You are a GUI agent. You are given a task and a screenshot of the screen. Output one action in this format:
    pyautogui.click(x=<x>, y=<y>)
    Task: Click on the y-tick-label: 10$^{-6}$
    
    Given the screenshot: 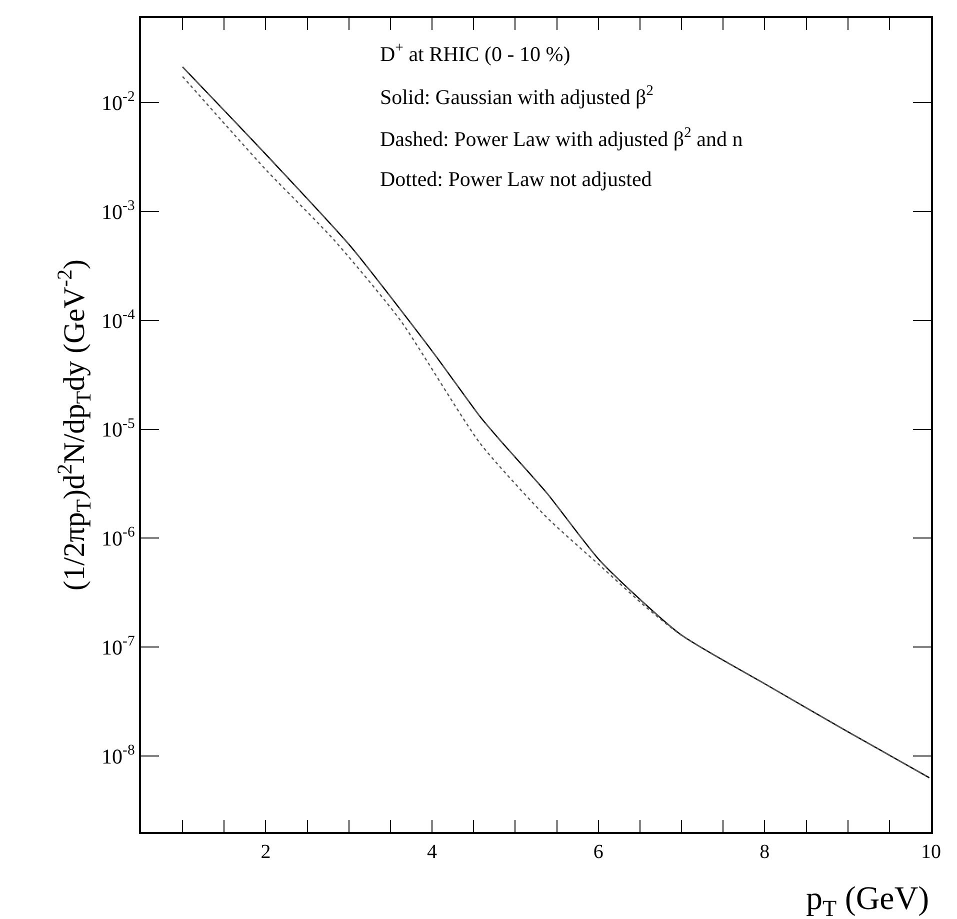 What is the action you would take?
    pyautogui.click(x=118, y=537)
    